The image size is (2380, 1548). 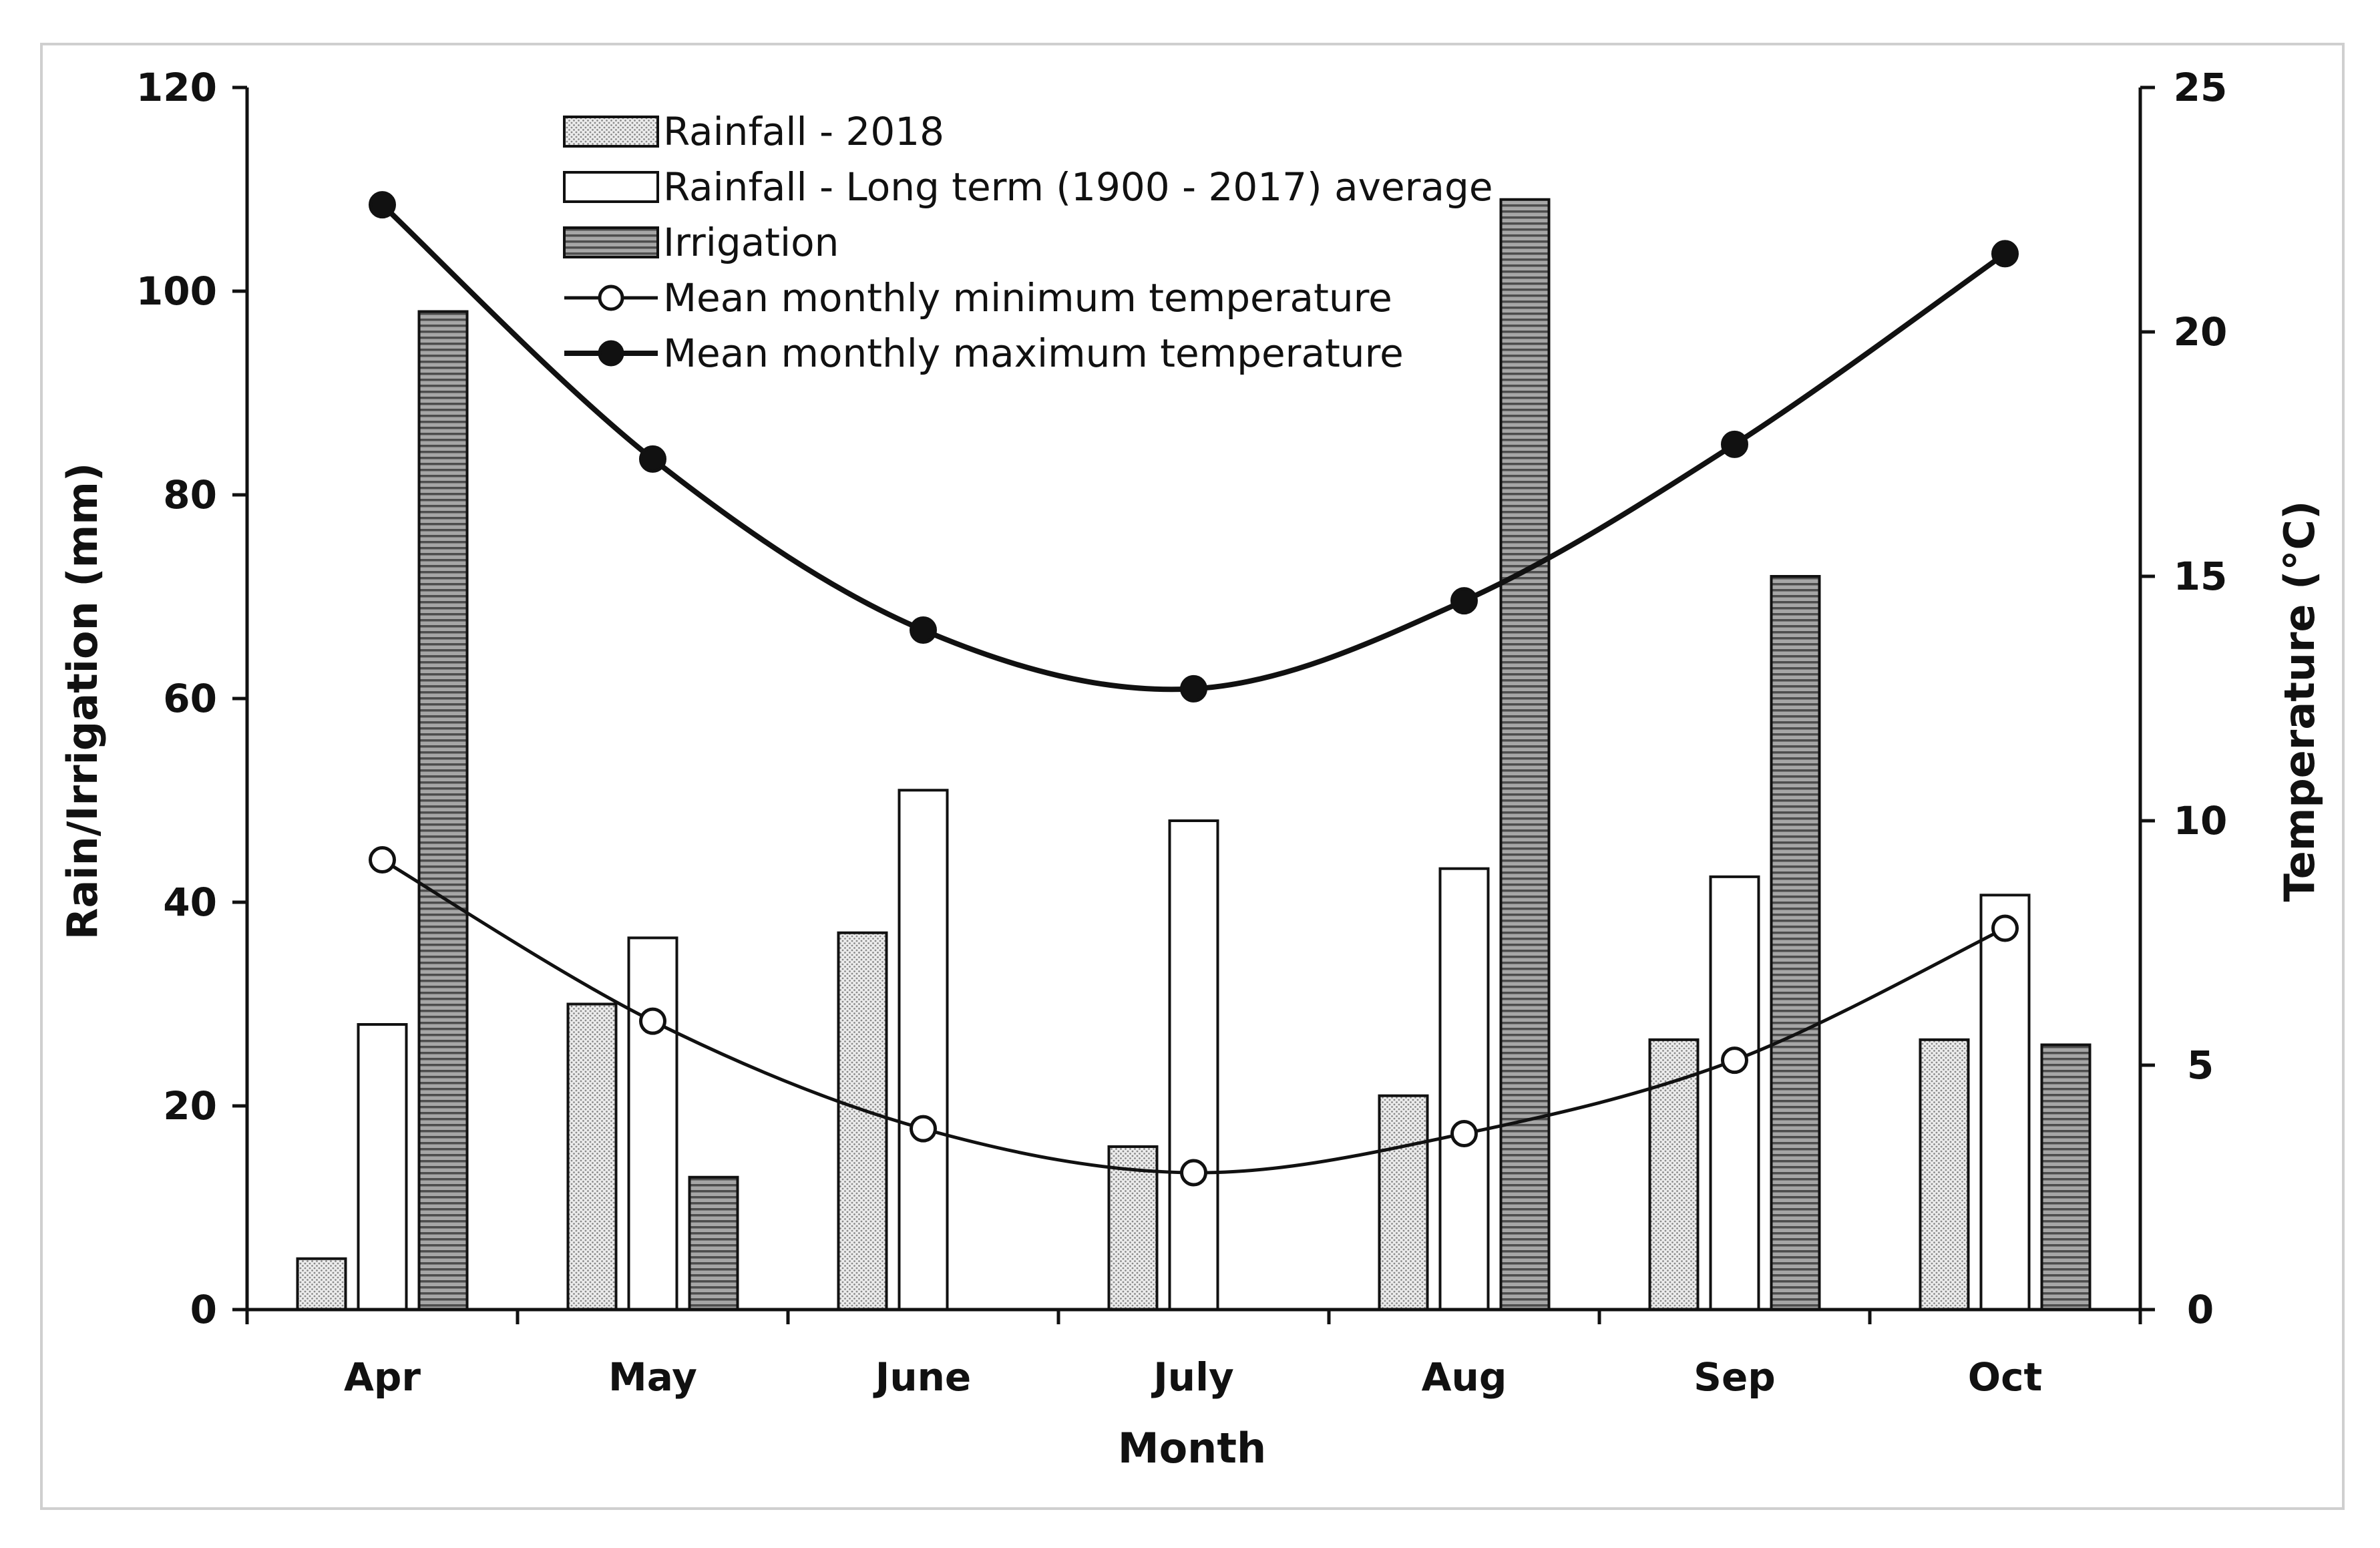 What do you see at coordinates (1192, 1377) in the screenshot?
I see `x-tick-label: July` at bounding box center [1192, 1377].